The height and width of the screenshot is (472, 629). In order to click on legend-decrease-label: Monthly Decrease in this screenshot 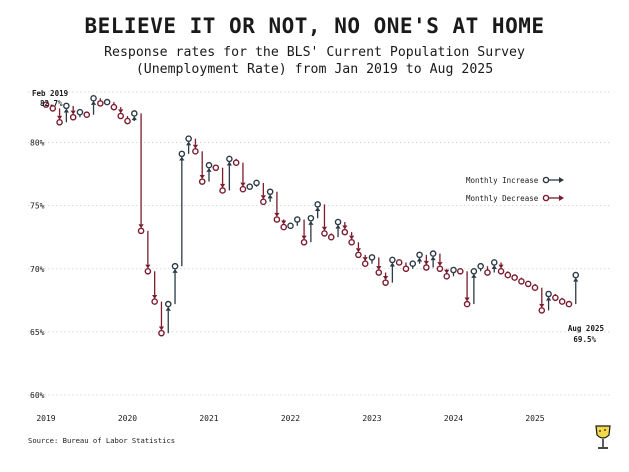, I will do `click(502, 198)`.